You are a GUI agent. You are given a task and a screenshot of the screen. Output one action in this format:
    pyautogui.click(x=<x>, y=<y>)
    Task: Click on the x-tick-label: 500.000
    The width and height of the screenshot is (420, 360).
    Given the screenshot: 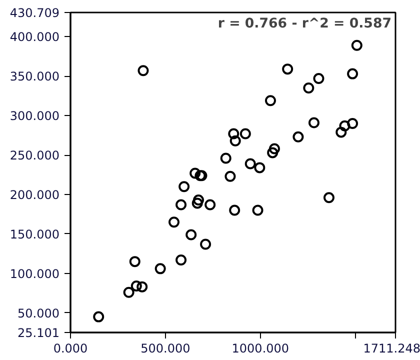 What is the action you would take?
    pyautogui.click(x=165, y=349)
    